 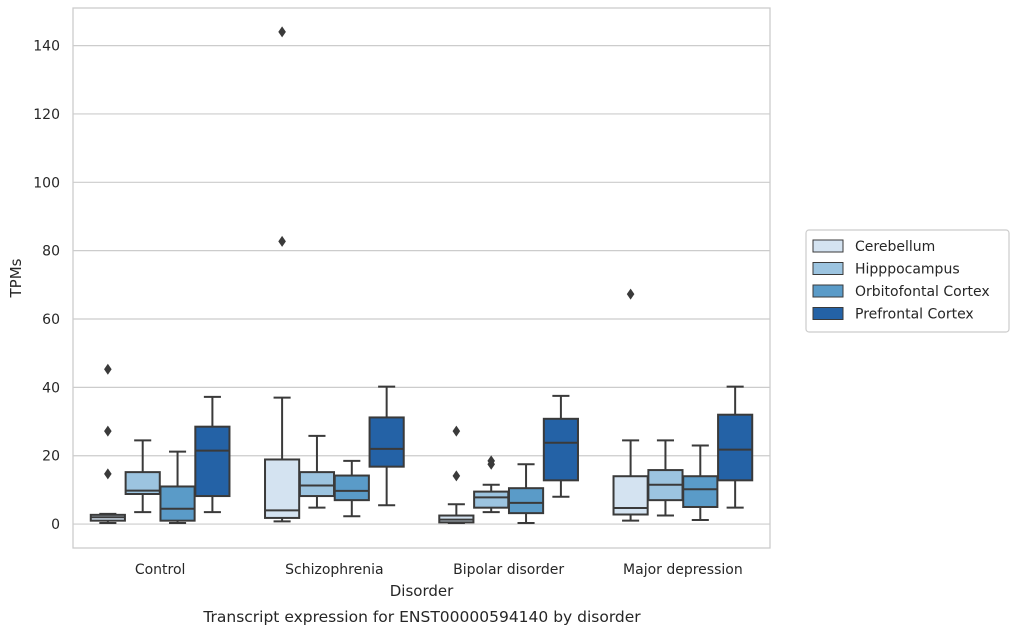 What do you see at coordinates (51, 252) in the screenshot?
I see `y-tick-label: 80` at bounding box center [51, 252].